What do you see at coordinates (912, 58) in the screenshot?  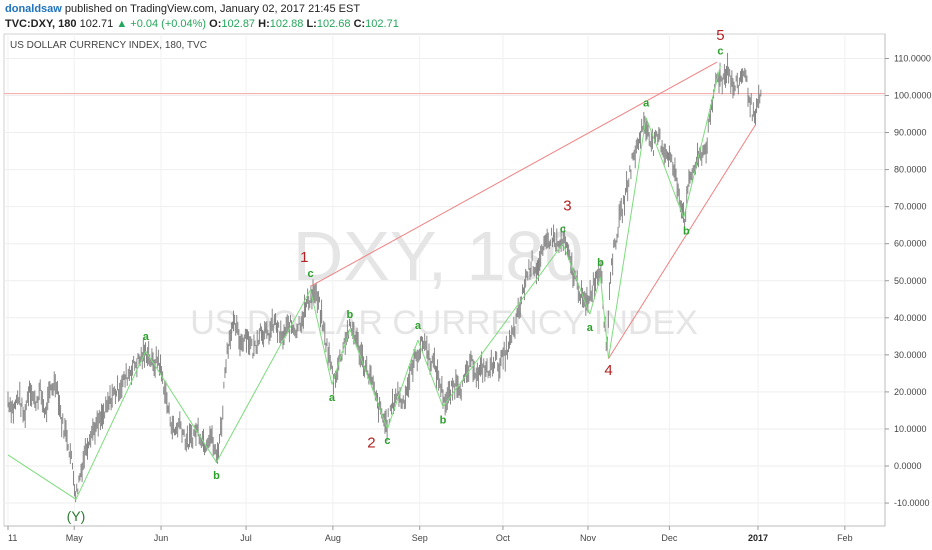 I see `y-tick-label: 110.0000` at bounding box center [912, 58].